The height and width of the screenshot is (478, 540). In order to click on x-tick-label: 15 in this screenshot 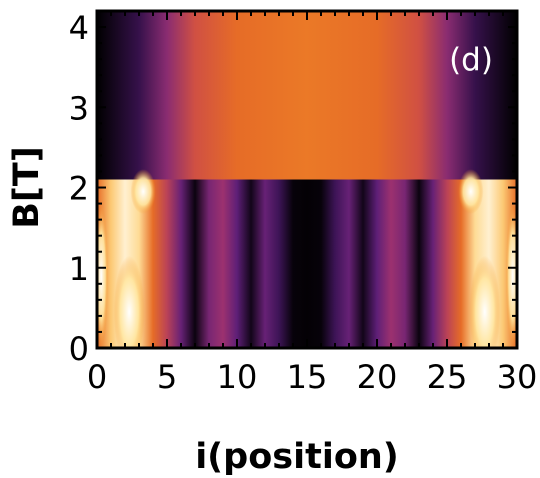, I will do `click(307, 377)`.